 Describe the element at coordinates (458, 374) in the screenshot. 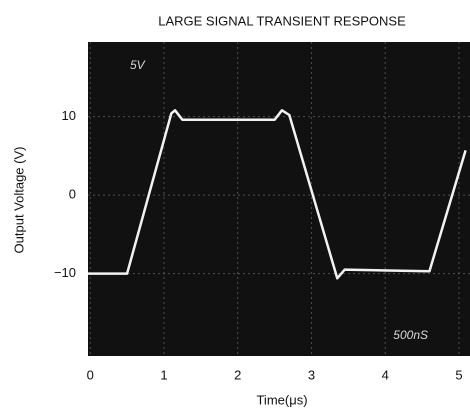

I see `x-tick-label: 5` at that location.